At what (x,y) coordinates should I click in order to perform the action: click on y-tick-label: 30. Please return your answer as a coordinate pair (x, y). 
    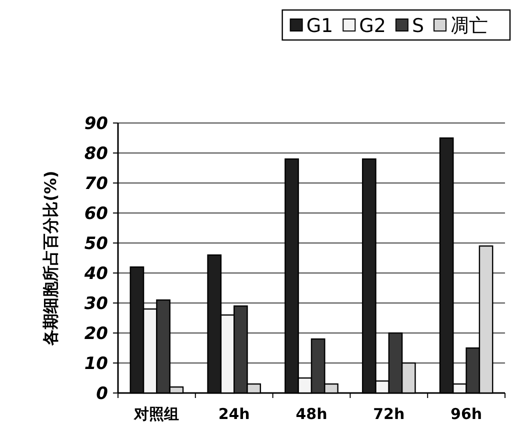
    Looking at the image, I should click on (96, 304).